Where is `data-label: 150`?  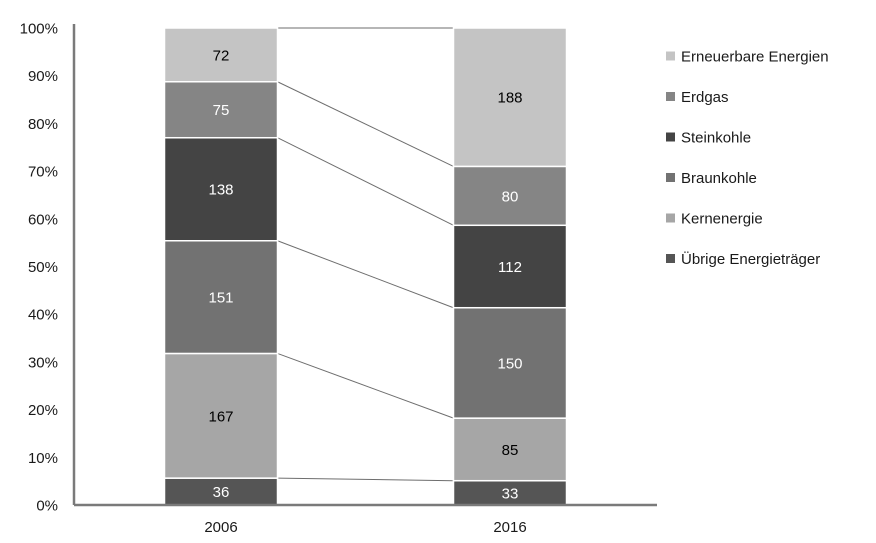 data-label: 150 is located at coordinates (509, 363).